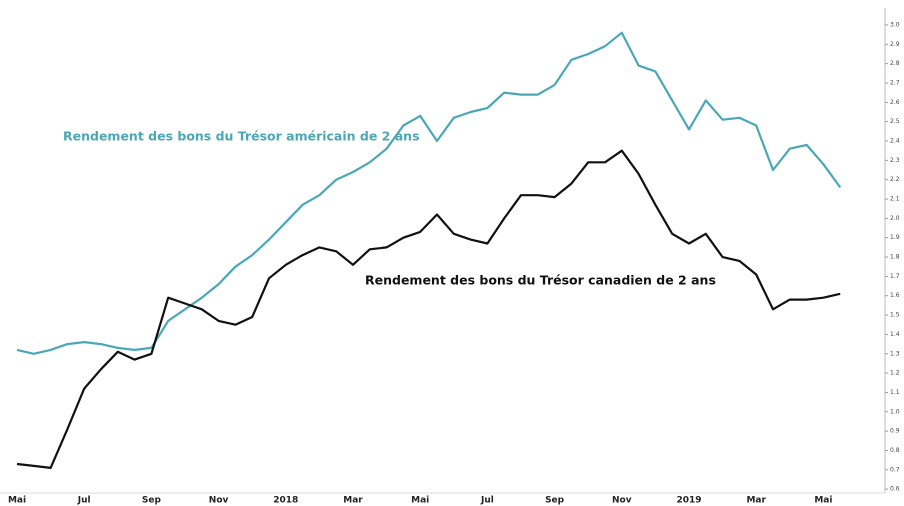 The image size is (904, 506). What do you see at coordinates (895, 160) in the screenshot?
I see `y-tick-label: 2.3` at bounding box center [895, 160].